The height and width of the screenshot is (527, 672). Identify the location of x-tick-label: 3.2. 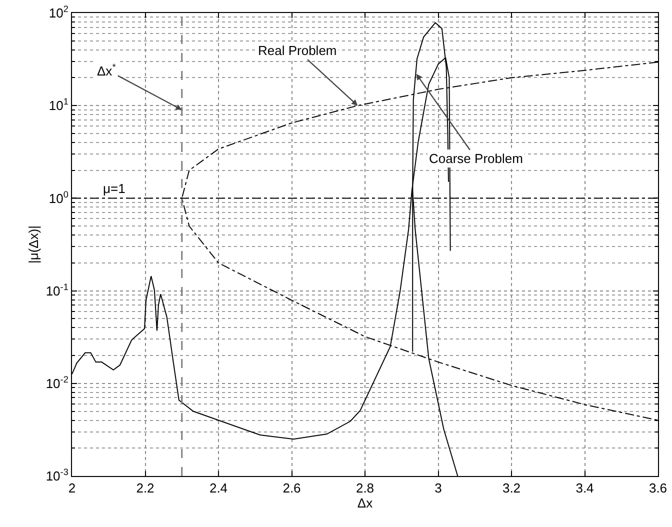
(511, 488).